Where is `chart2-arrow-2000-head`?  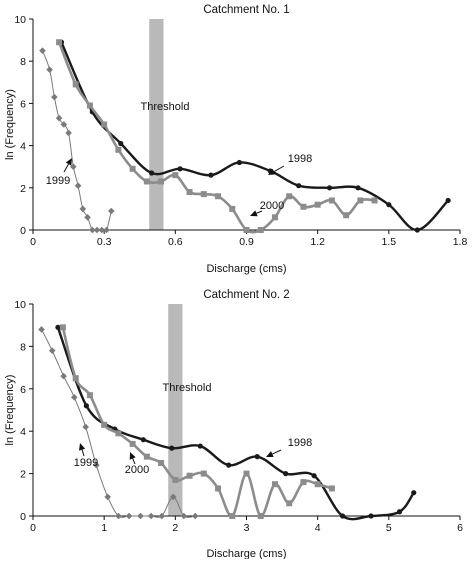
chart2-arrow-2000-head is located at coordinates (132, 456).